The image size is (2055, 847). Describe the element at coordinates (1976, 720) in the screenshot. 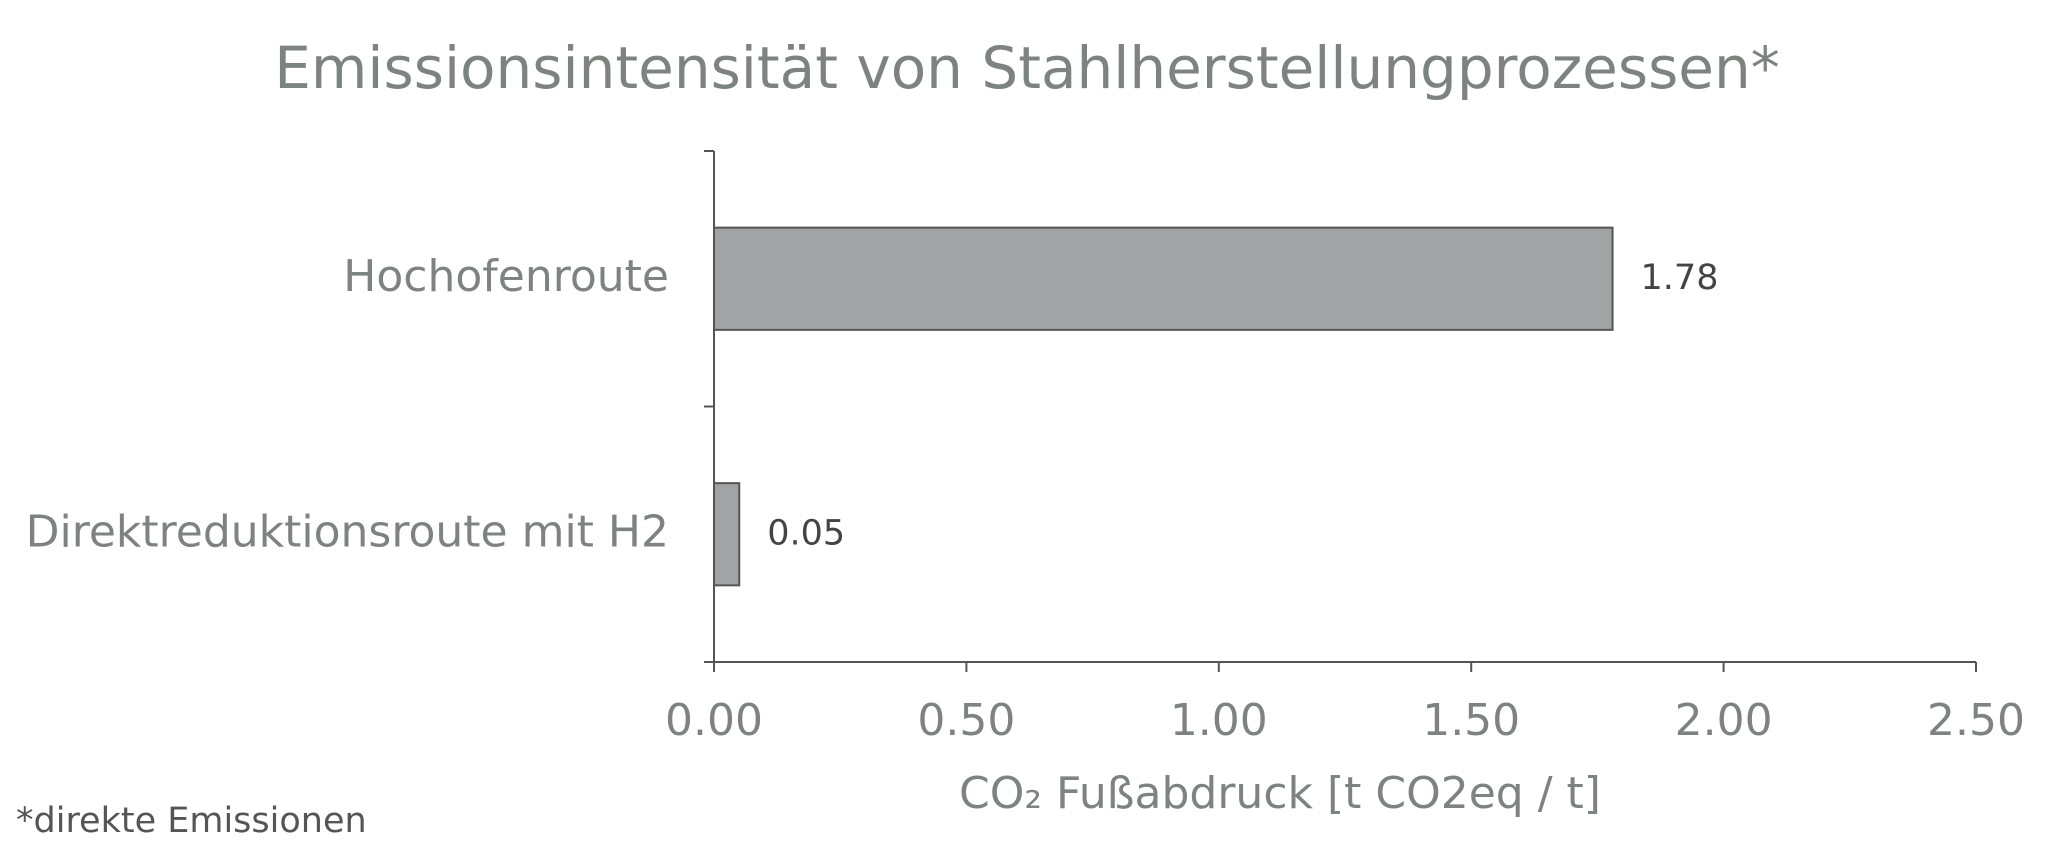

I see `x-tick-label: 2.50` at that location.